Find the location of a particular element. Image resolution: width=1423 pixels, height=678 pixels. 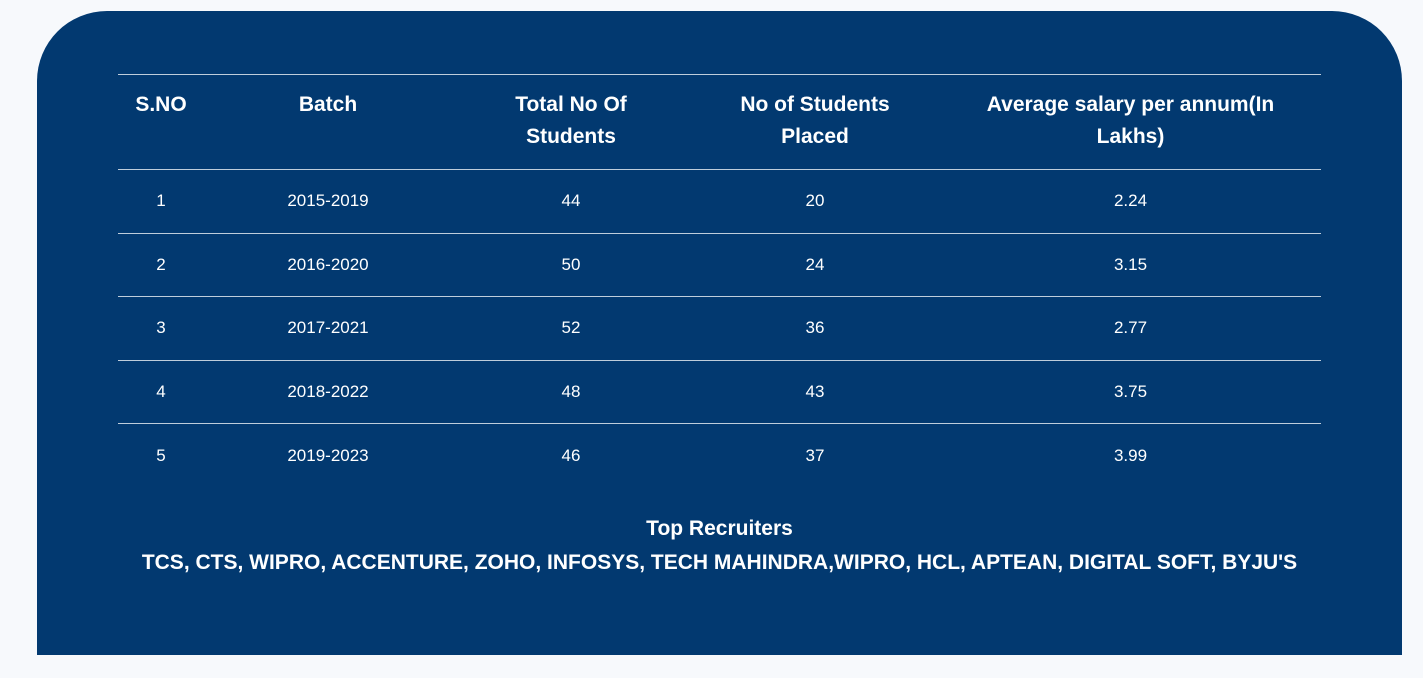

cell-students-placed: 37 is located at coordinates (815, 455).